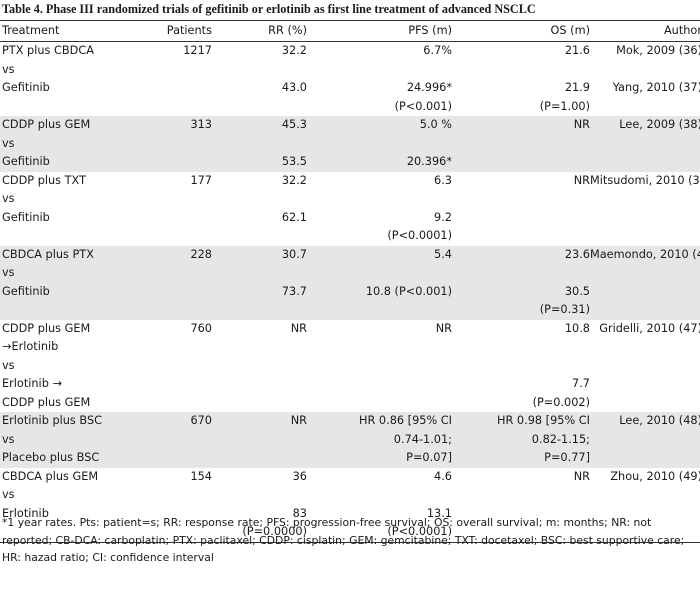 The width and height of the screenshot is (700, 592). Describe the element at coordinates (379, 291) in the screenshot. I see `cell-pfs: 10.8 (P<0.001)` at that location.